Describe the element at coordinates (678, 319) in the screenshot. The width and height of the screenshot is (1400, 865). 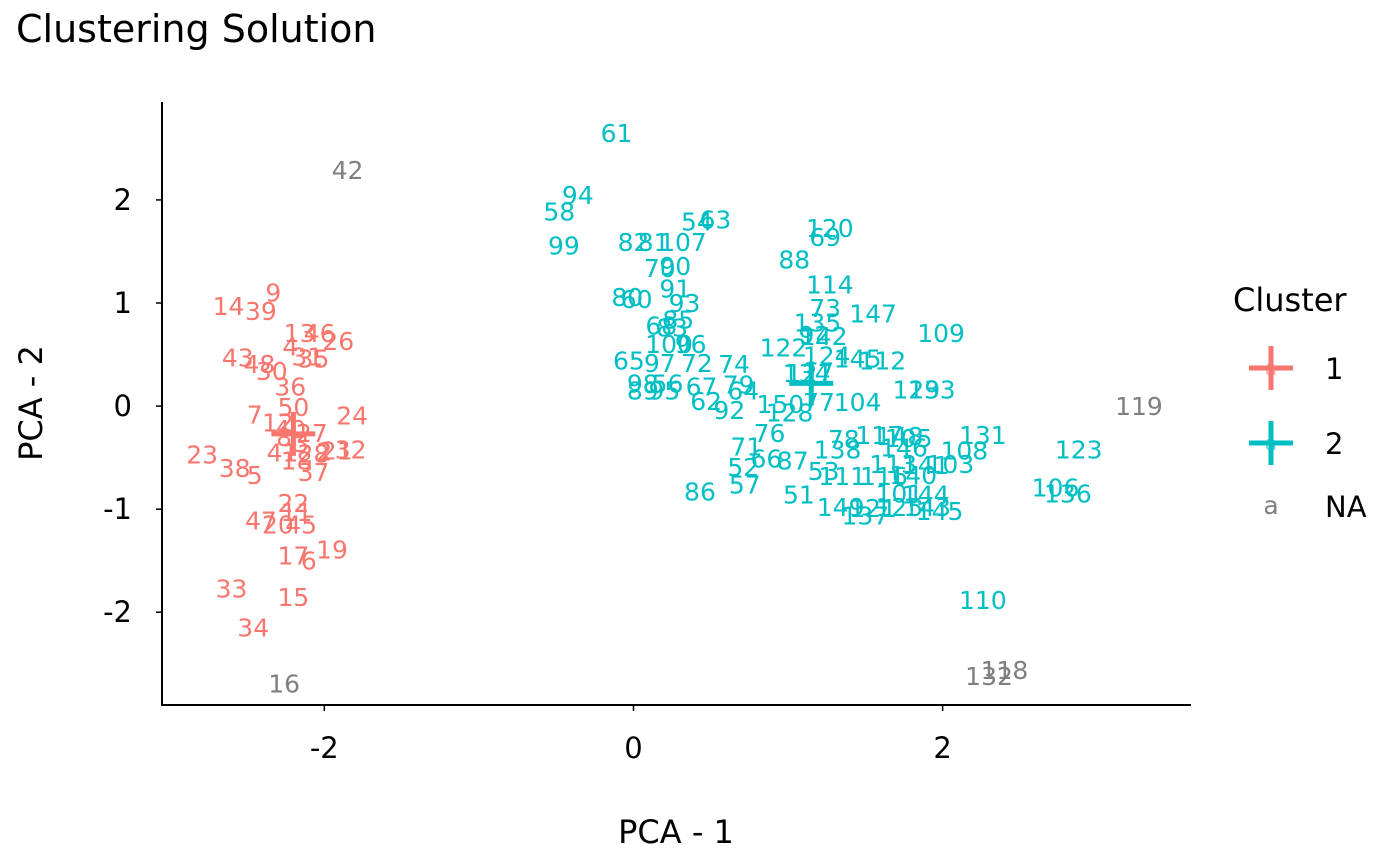
I see `point-label: 85` at that location.